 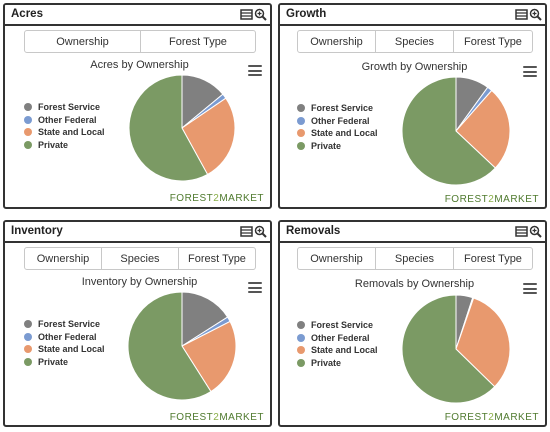 What do you see at coordinates (205, 319) in the screenshot?
I see `pie-slice-forest-service` at bounding box center [205, 319].